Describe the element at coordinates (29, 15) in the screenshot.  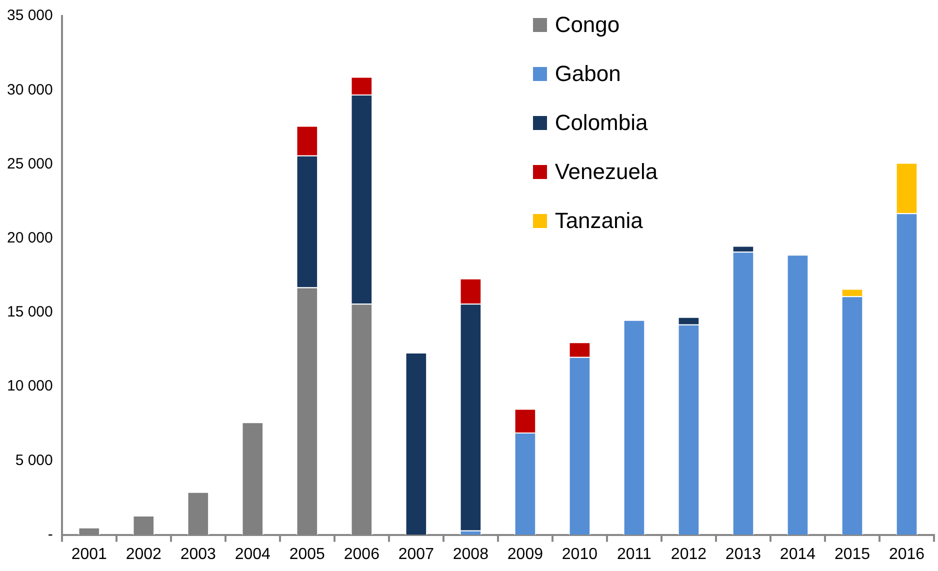
I see `y-tick-label: 35 000` at that location.